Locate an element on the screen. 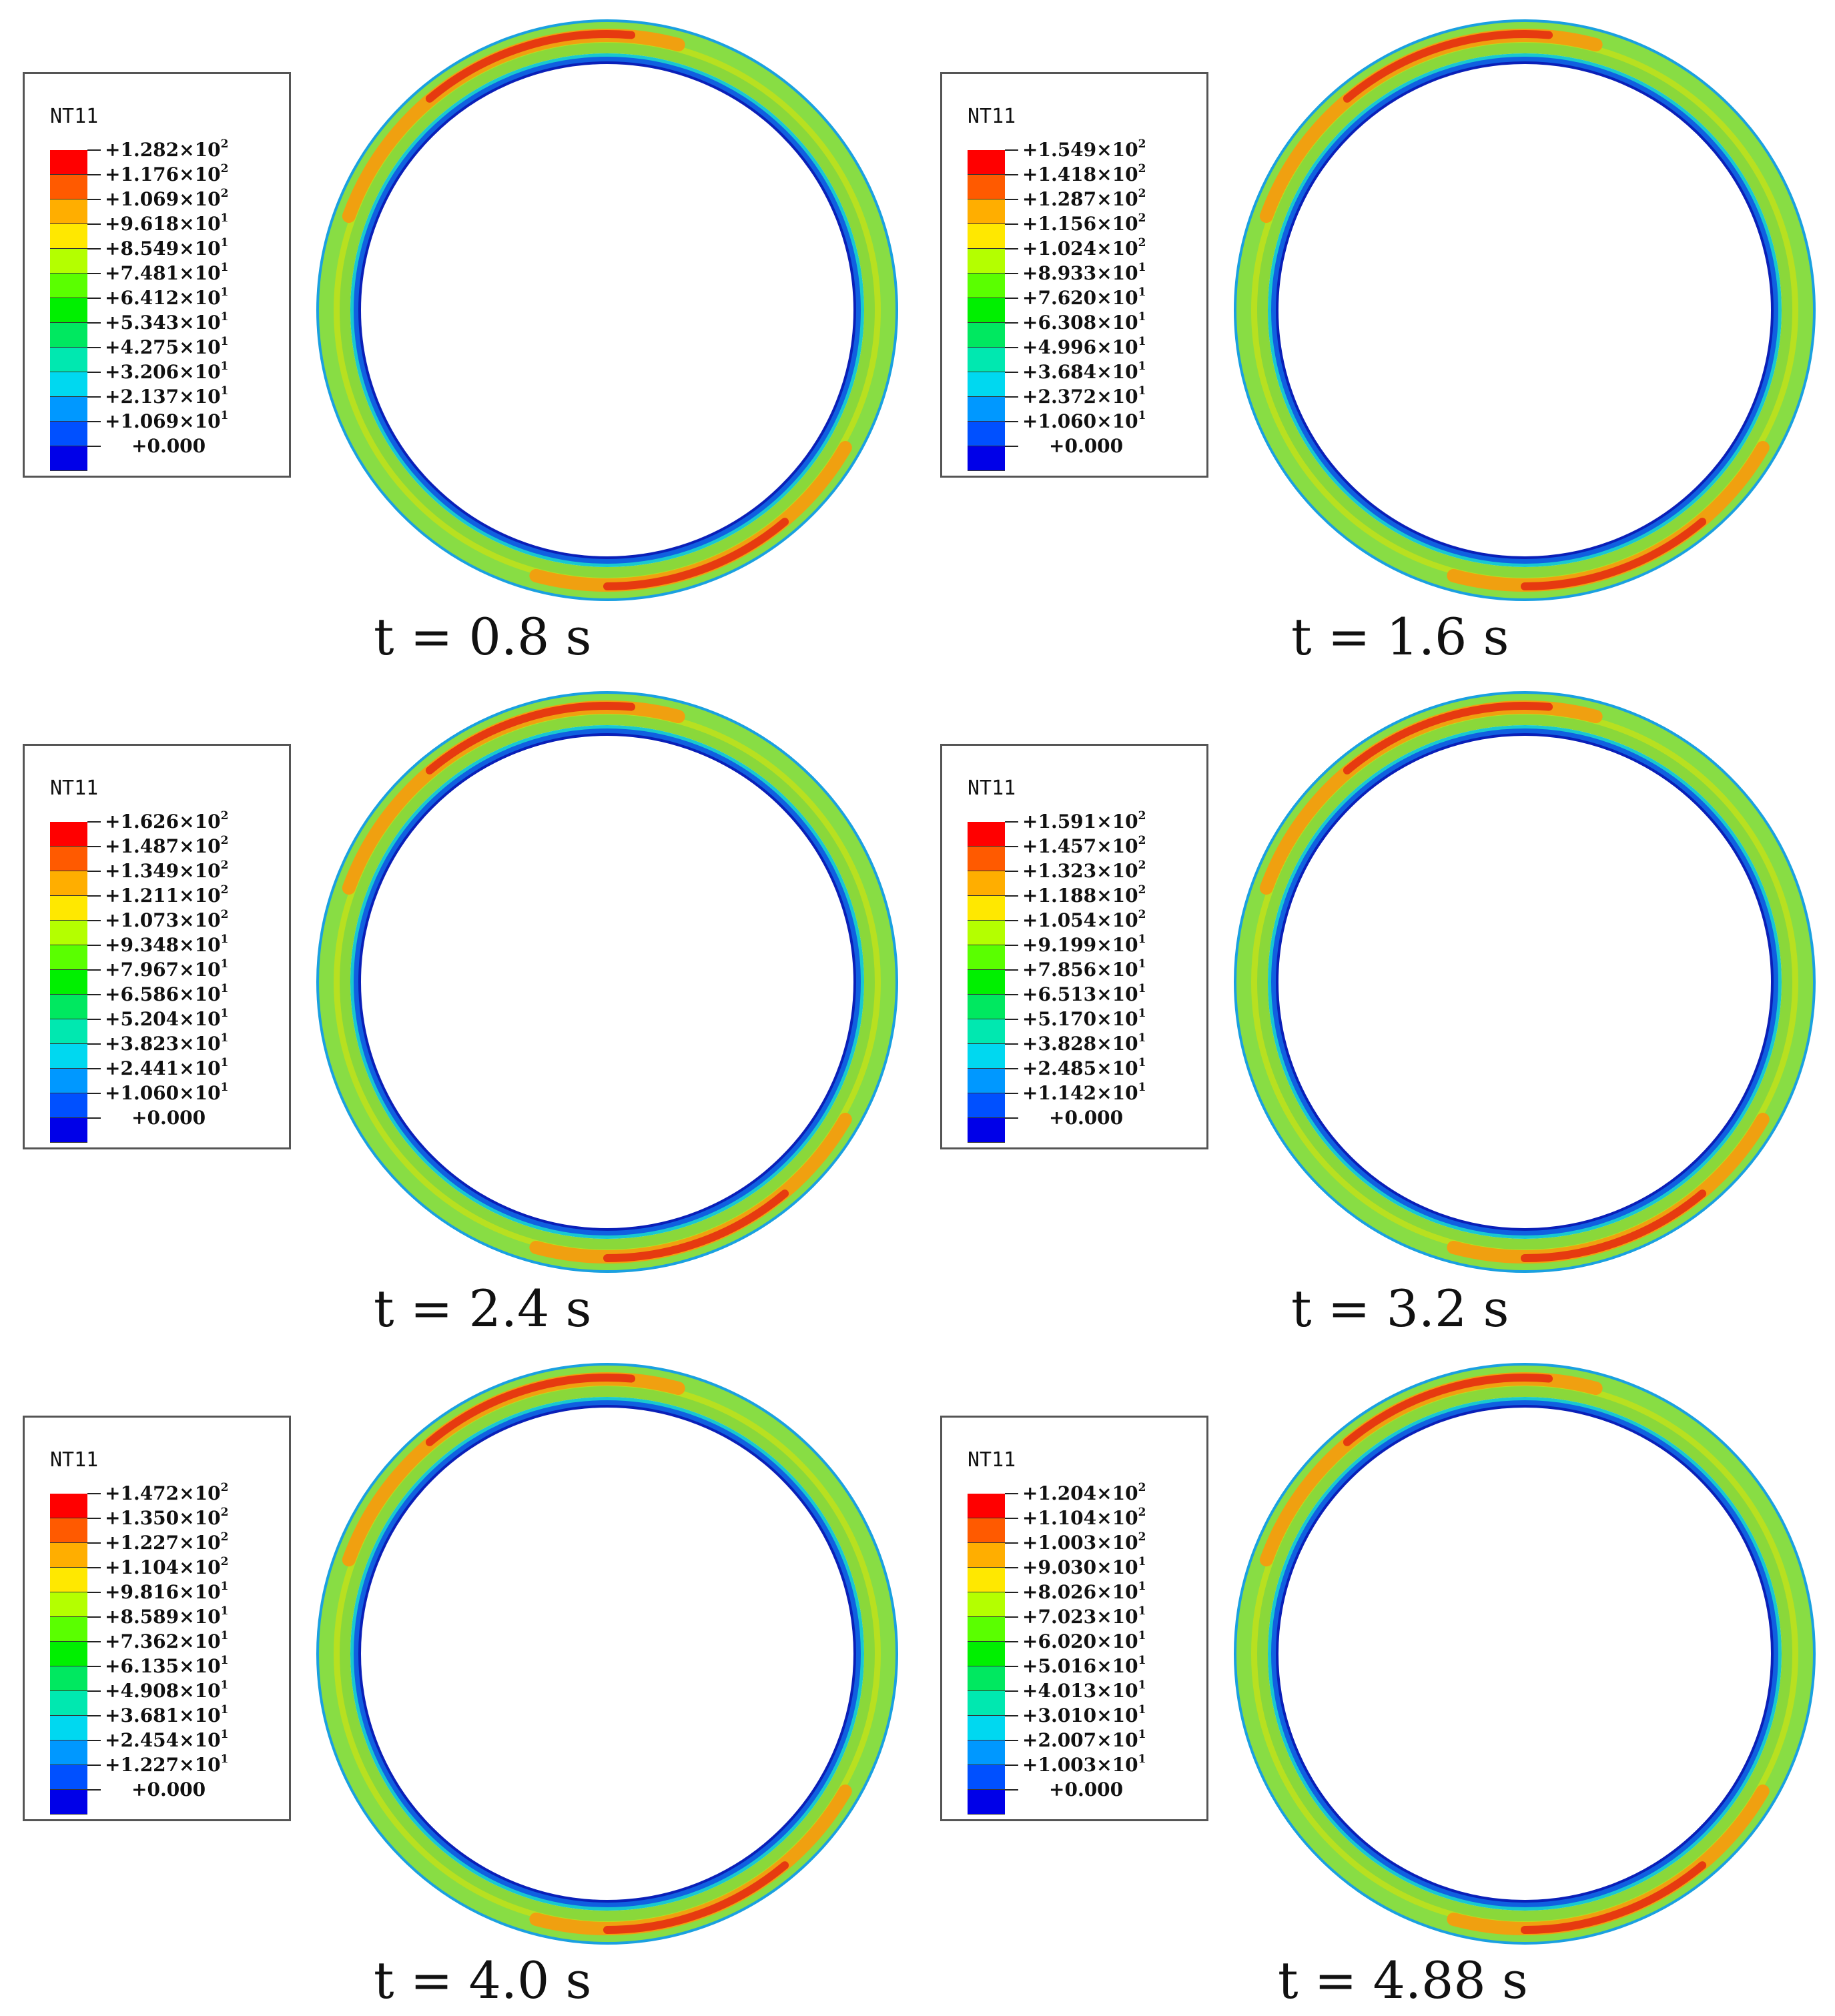 Image resolution: width=1835 pixels, height=2016 pixels. legend-mantissa: +7.620 is located at coordinates (1059, 298).